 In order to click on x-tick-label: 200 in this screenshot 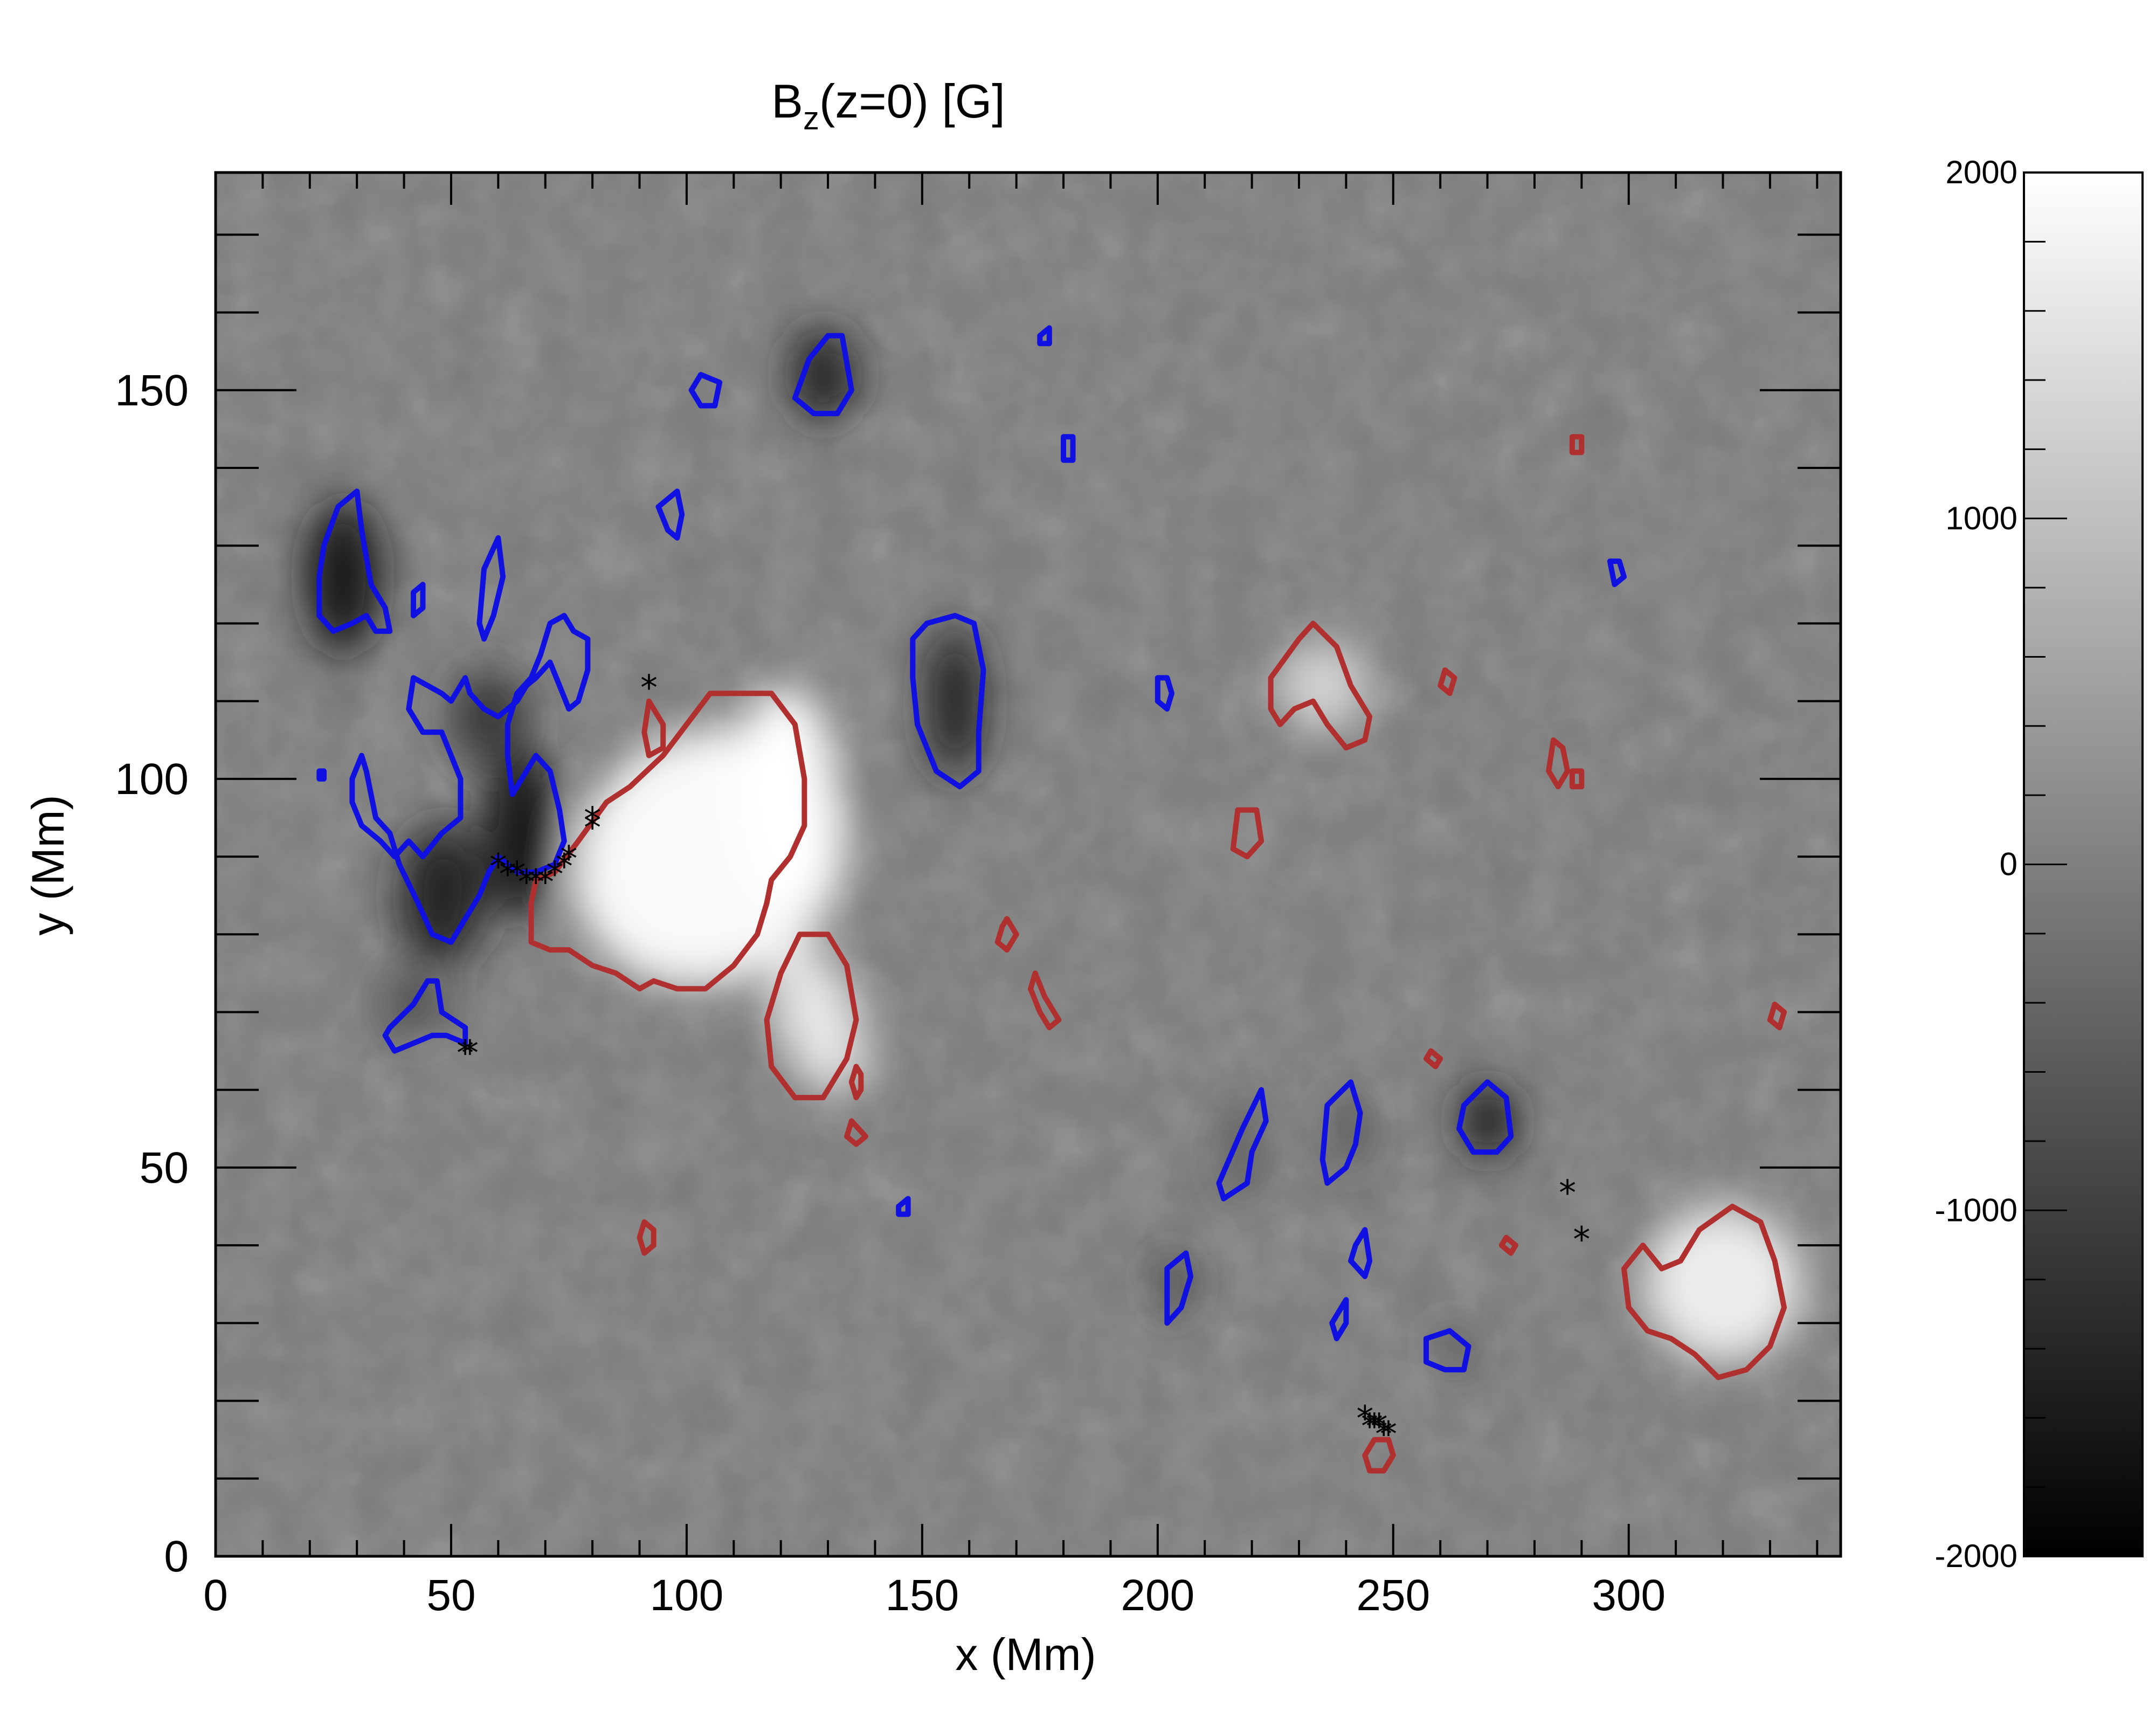, I will do `click(1157, 1595)`.